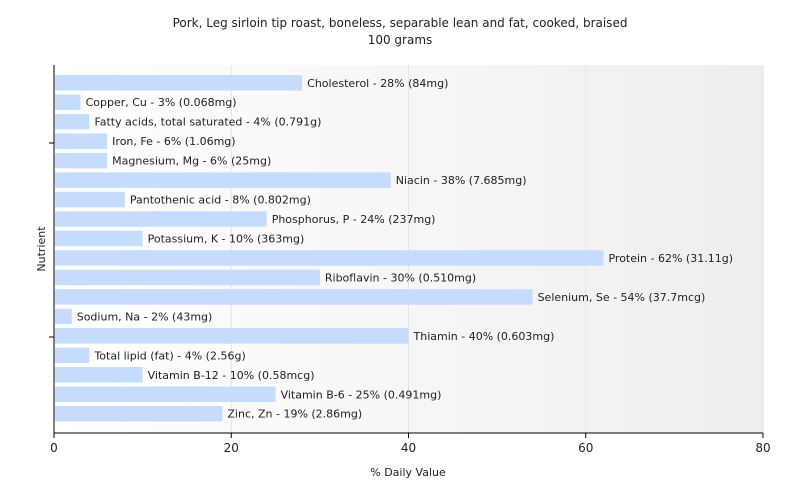  Describe the element at coordinates (762, 448) in the screenshot. I see `x-tick-label: 80` at that location.